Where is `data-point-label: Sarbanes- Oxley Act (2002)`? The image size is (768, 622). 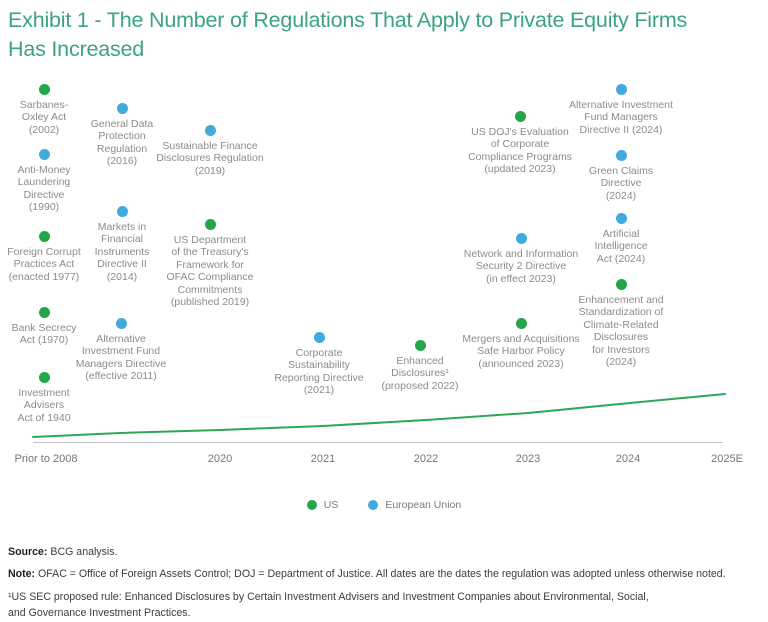 data-point-label: Sarbanes- Oxley Act (2002) is located at coordinates (44, 117).